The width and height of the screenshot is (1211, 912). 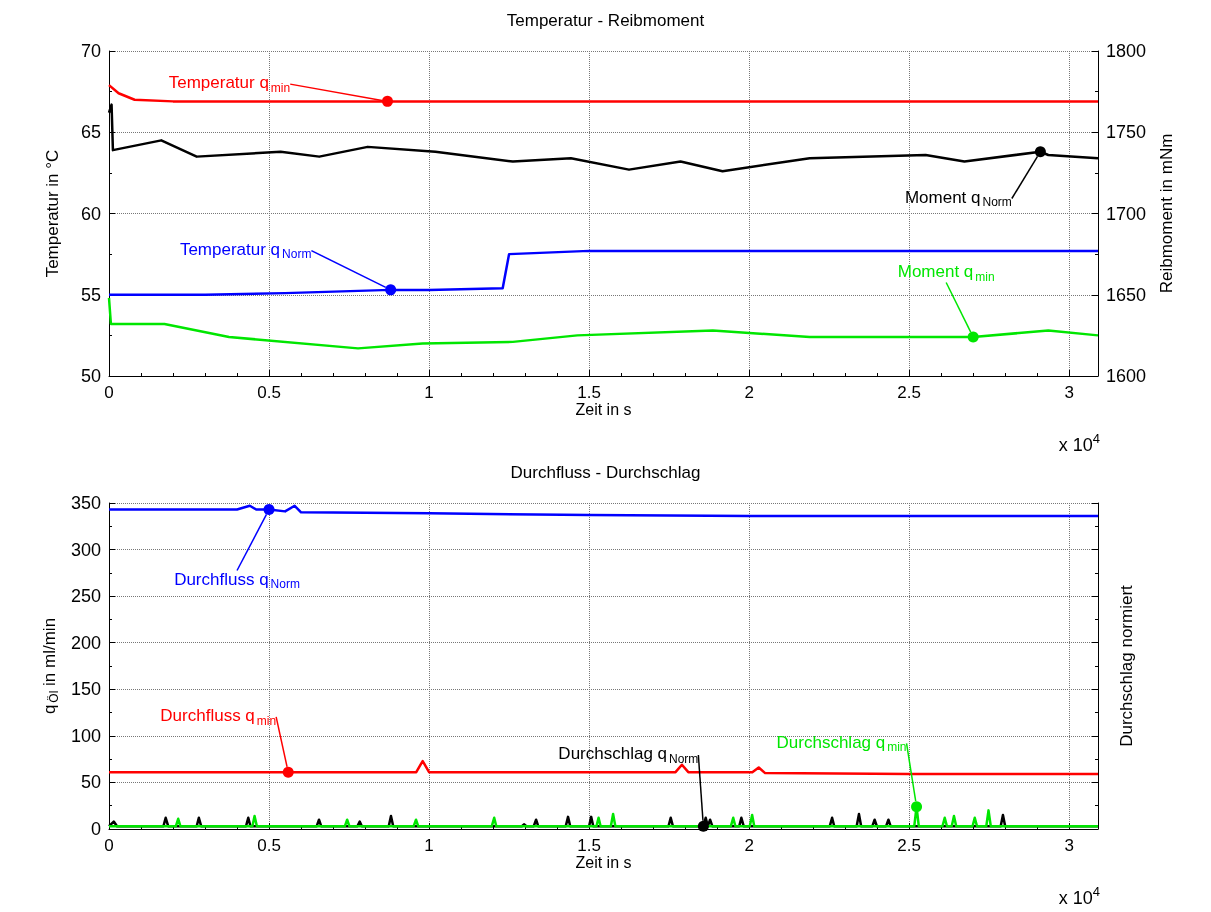 I want to click on y-tick-label: 70, so click(x=90, y=51).